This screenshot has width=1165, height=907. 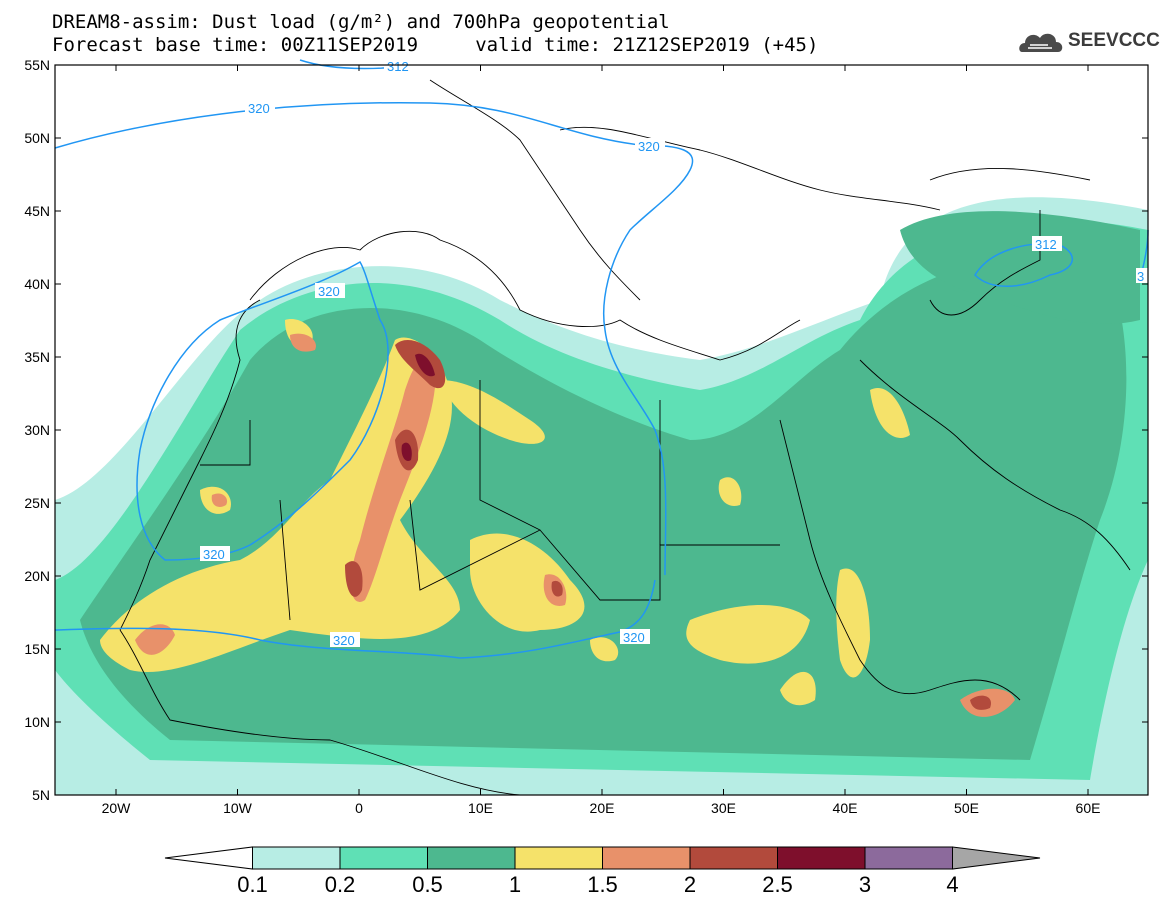 What do you see at coordinates (37, 576) in the screenshot?
I see `lat-label: 20N` at bounding box center [37, 576].